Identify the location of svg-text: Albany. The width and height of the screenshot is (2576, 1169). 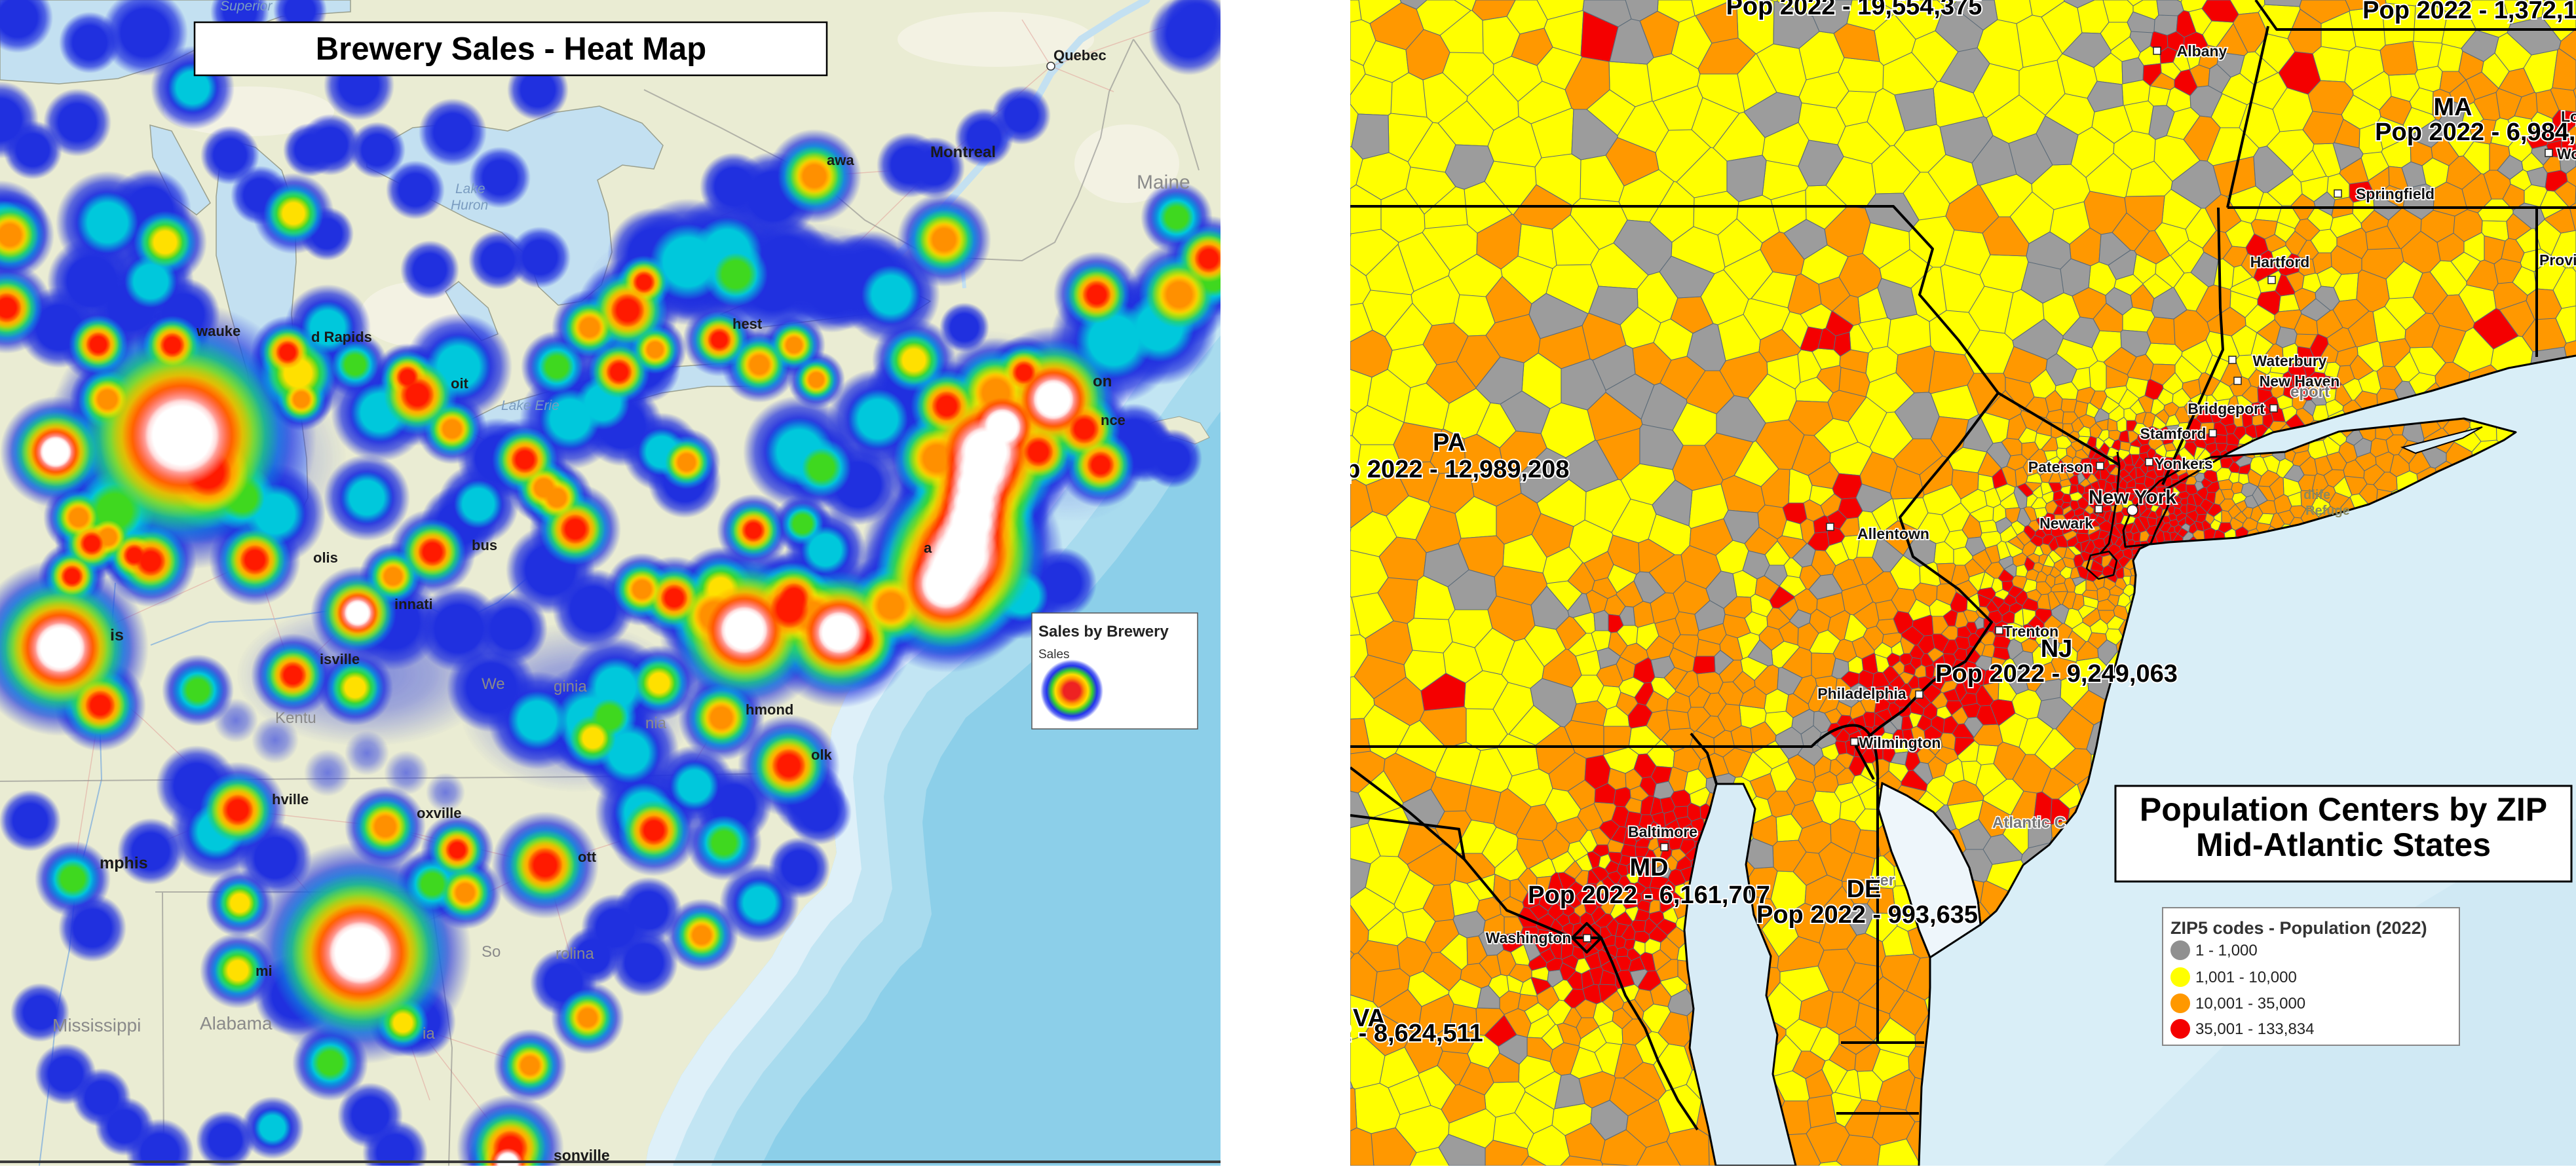
(2202, 51).